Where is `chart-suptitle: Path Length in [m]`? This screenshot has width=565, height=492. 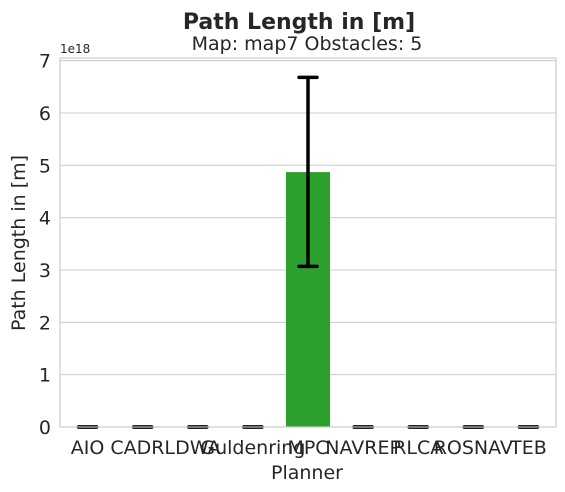
chart-suptitle: Path Length in [m] is located at coordinates (299, 22).